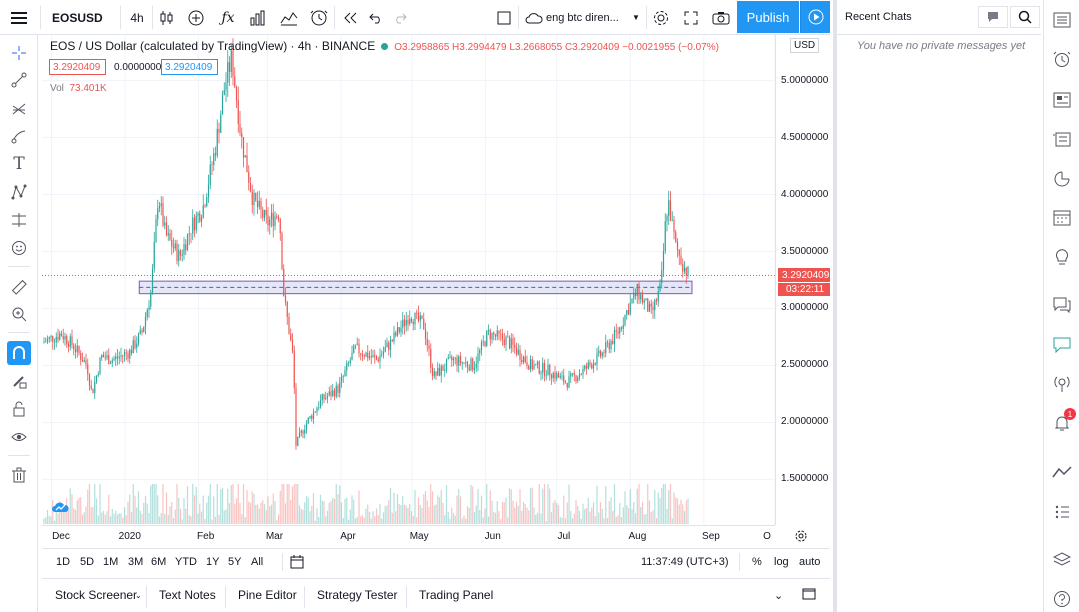  I want to click on magnet-icon, so click(19, 353).